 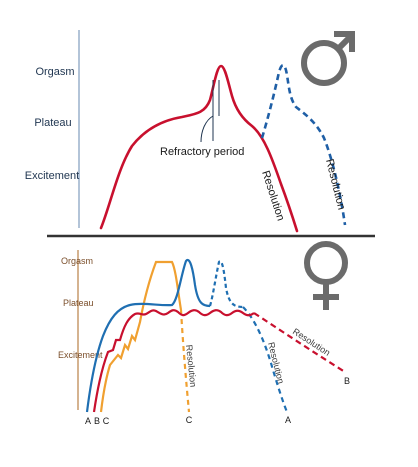 I want to click on female-resolution-label-c: Resolution, so click(x=191, y=365).